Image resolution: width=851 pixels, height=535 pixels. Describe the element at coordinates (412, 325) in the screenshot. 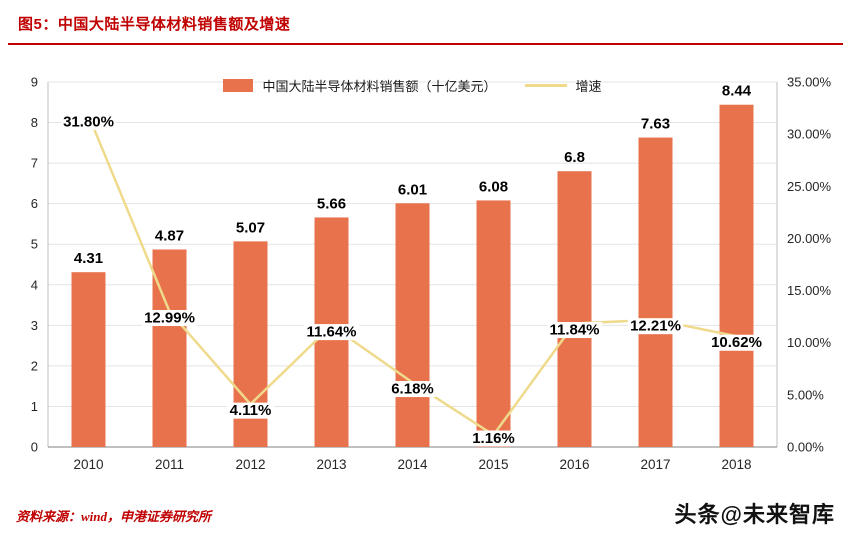

I see `bar-2014` at that location.